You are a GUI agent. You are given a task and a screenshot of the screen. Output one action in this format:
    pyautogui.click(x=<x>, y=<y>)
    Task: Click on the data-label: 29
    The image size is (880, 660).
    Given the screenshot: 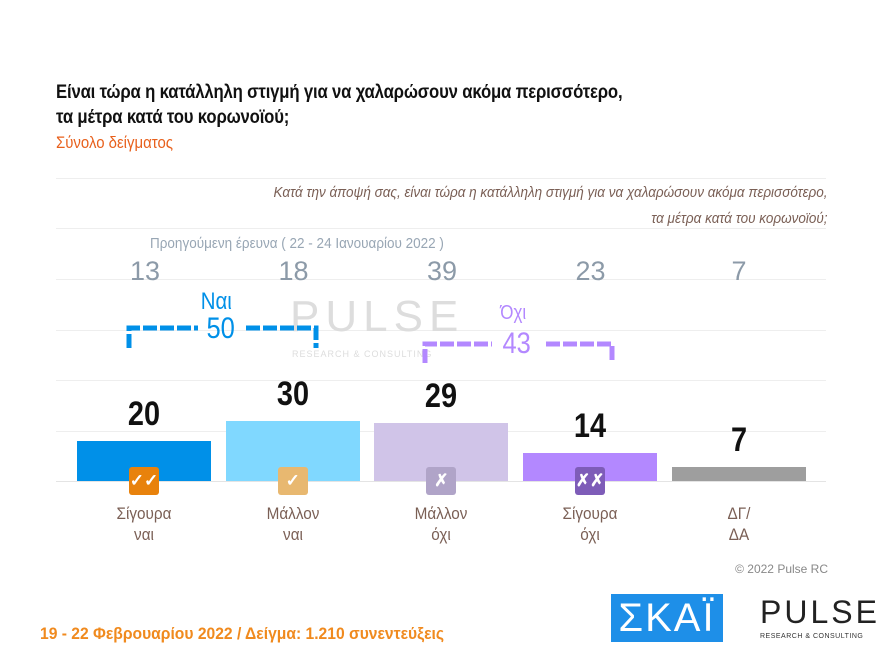 What is the action you would take?
    pyautogui.click(x=441, y=396)
    